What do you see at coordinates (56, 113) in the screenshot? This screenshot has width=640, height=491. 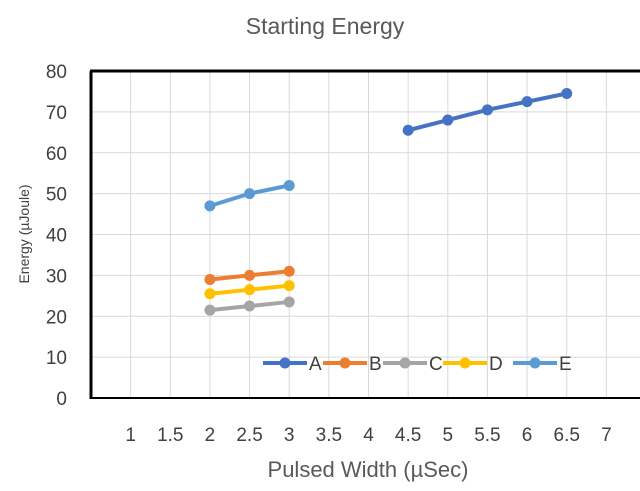 I see `y-tick-label: 70` at bounding box center [56, 113].